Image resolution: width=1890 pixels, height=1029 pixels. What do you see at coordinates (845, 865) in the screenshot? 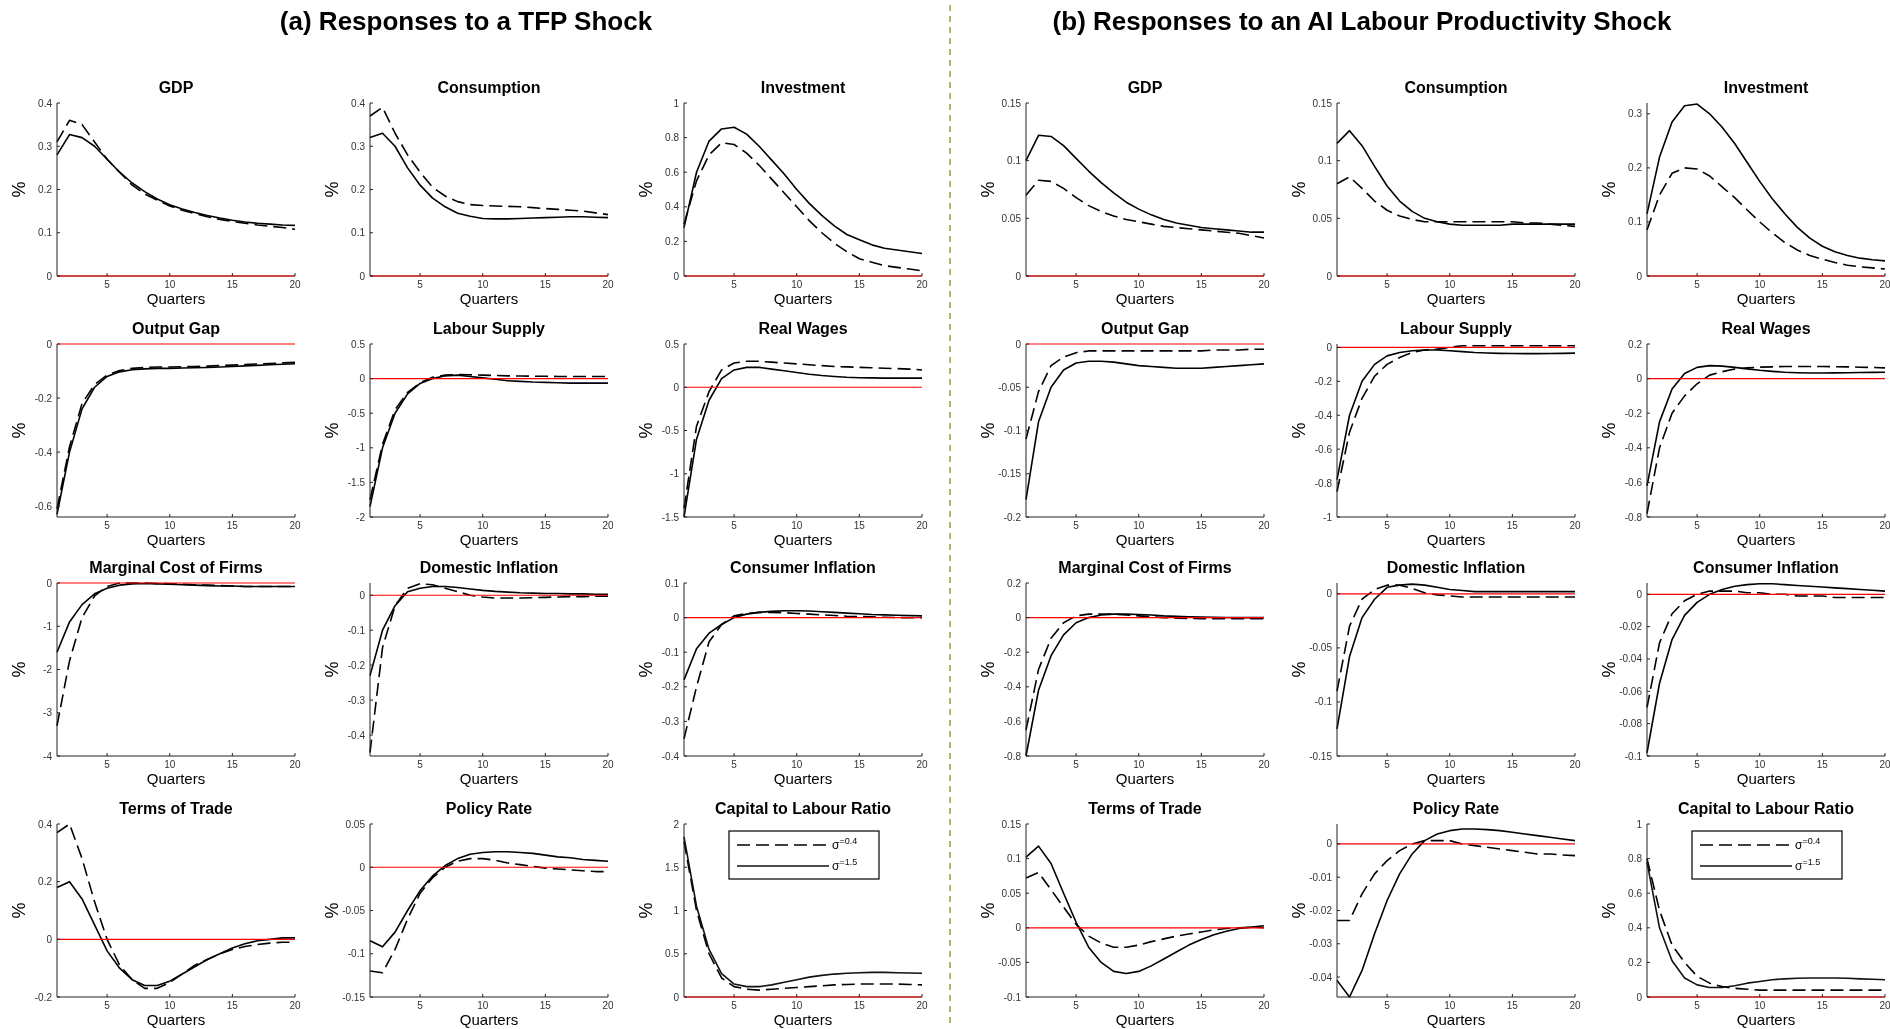
I see `text: σ$^{=1.5}$` at bounding box center [845, 865].